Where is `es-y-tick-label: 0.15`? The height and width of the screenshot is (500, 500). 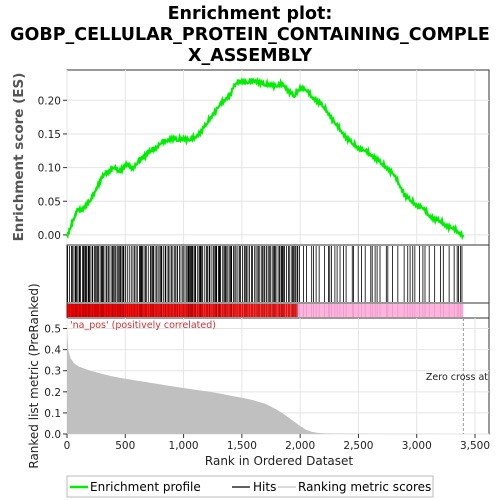
es-y-tick-label: 0.15 is located at coordinates (49, 135).